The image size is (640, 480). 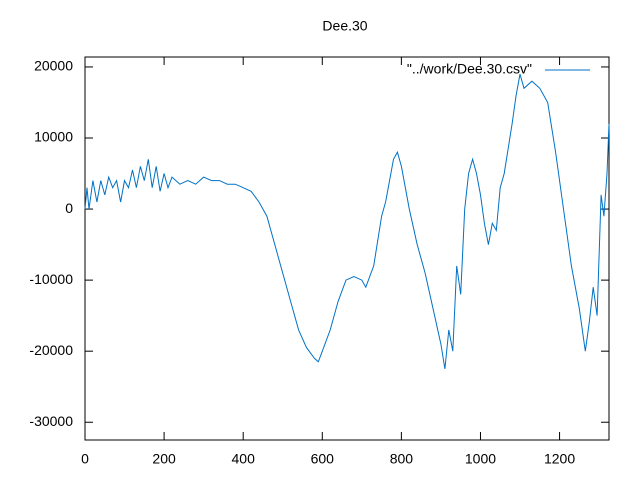 I want to click on y-tick-label: -30000, so click(x=51, y=421).